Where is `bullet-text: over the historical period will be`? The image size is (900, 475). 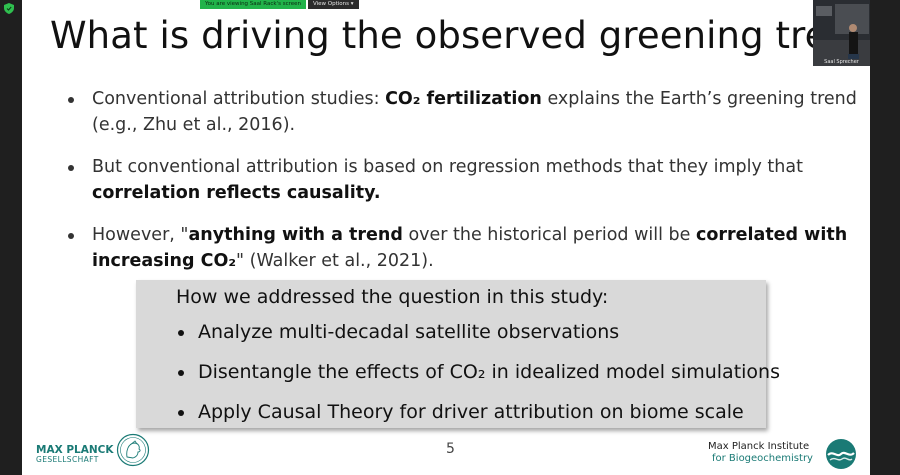 bullet-text: over the historical period will be is located at coordinates (549, 235).